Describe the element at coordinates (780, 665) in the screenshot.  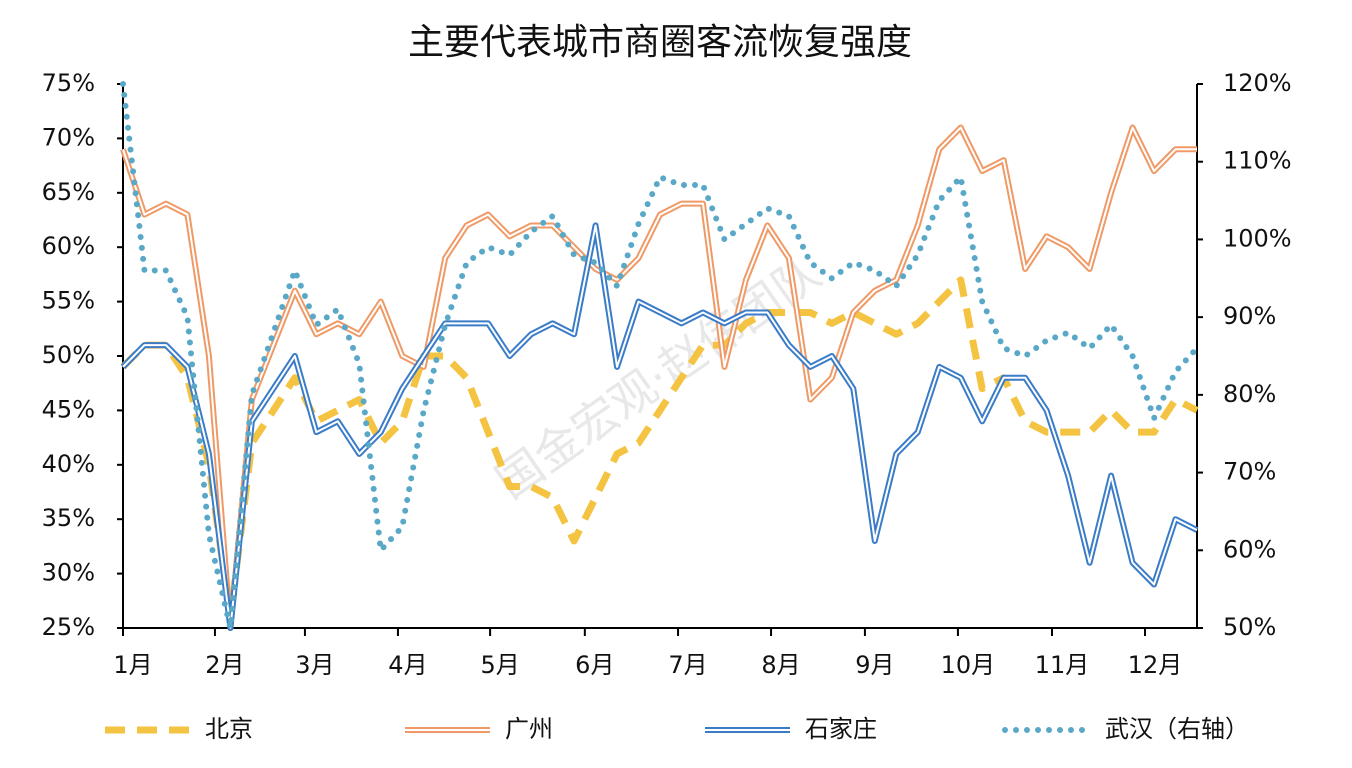
I see `x-tick-label: 8月` at that location.